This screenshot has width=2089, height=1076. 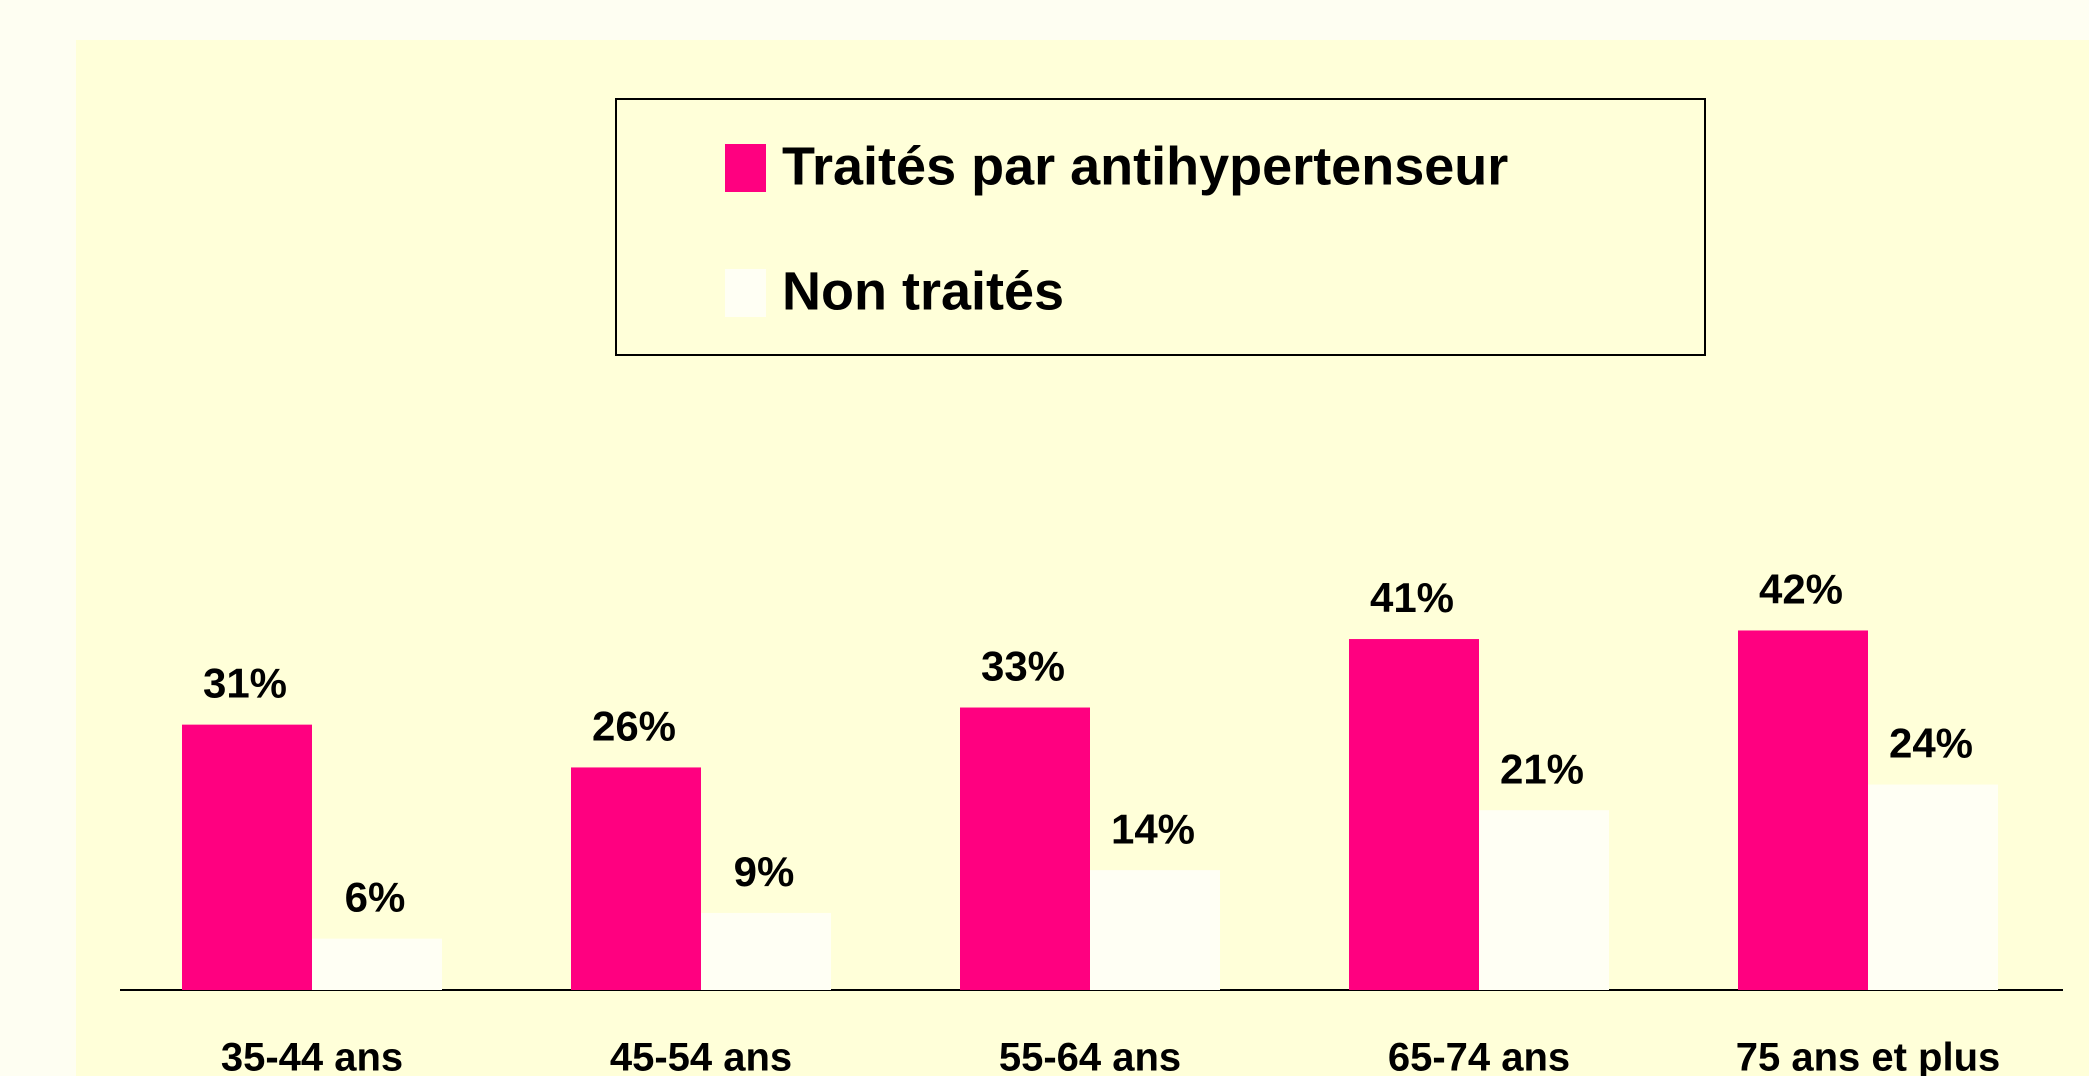 I want to click on legend-label: Non traités, so click(x=923, y=291).